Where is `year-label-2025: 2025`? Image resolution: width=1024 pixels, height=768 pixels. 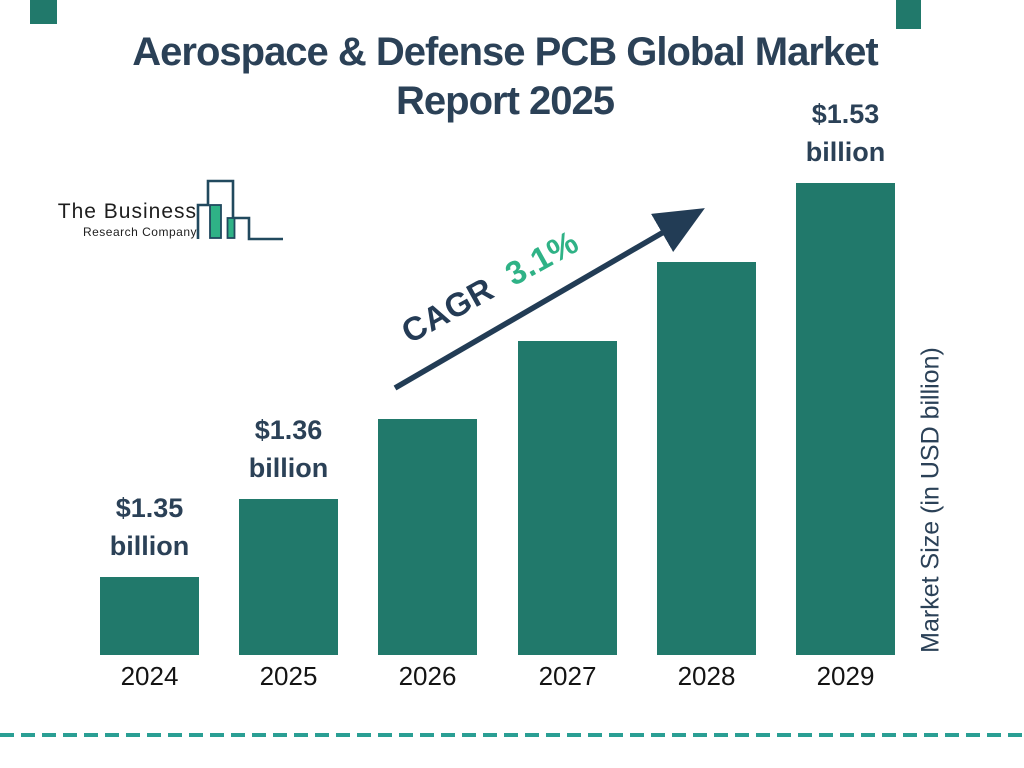
year-label-2025: 2025 is located at coordinates (288, 676).